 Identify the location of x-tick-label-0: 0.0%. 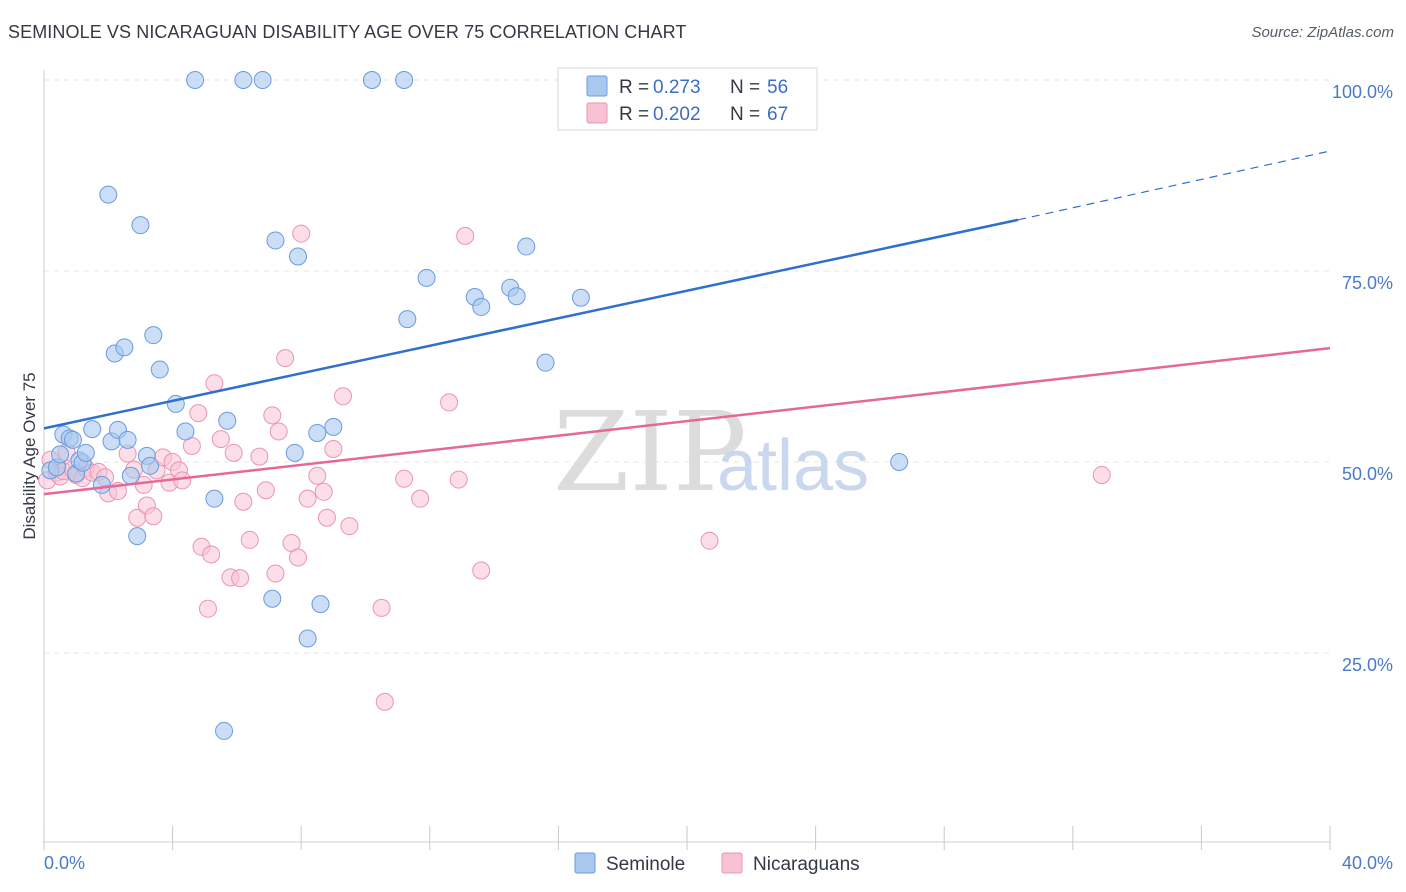
(64, 863).